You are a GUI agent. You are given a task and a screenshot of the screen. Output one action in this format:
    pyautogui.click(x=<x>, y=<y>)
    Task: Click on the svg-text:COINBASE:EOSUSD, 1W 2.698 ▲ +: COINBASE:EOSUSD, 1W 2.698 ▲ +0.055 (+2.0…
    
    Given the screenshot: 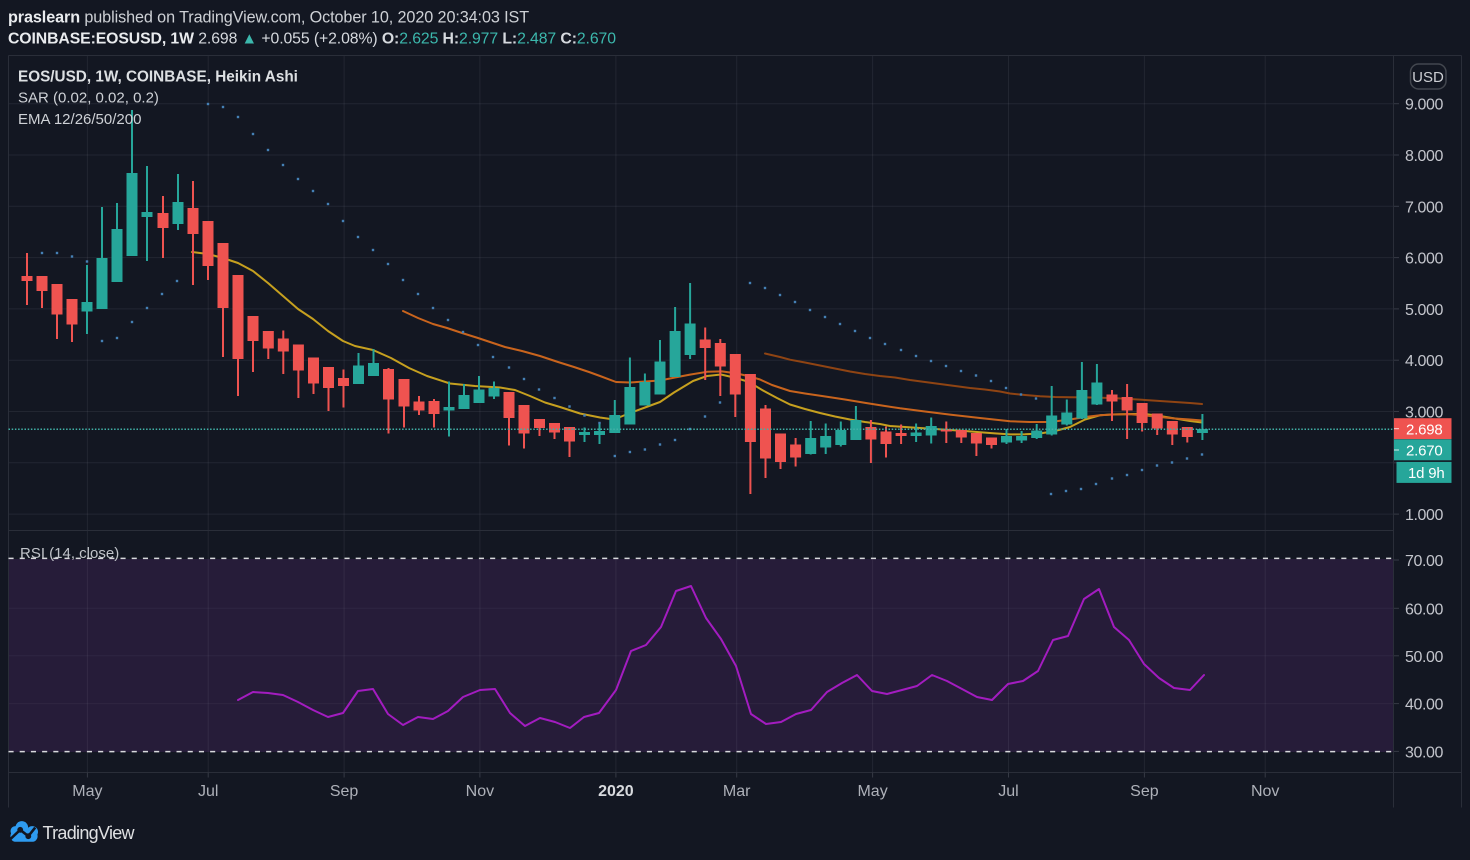 What is the action you would take?
    pyautogui.click(x=312, y=39)
    